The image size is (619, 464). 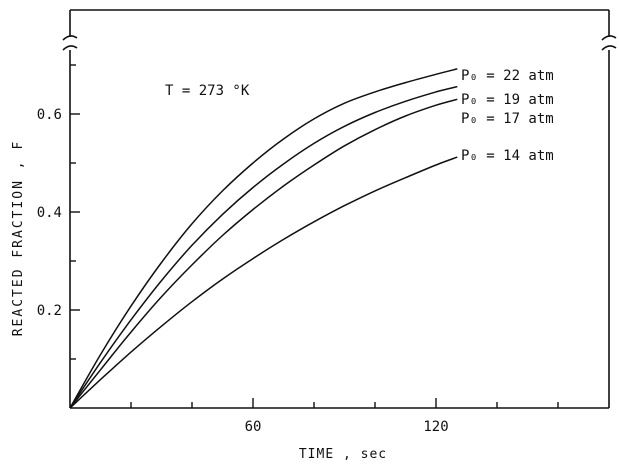 I want to click on axis-break-left-bottom, so click(x=70, y=48).